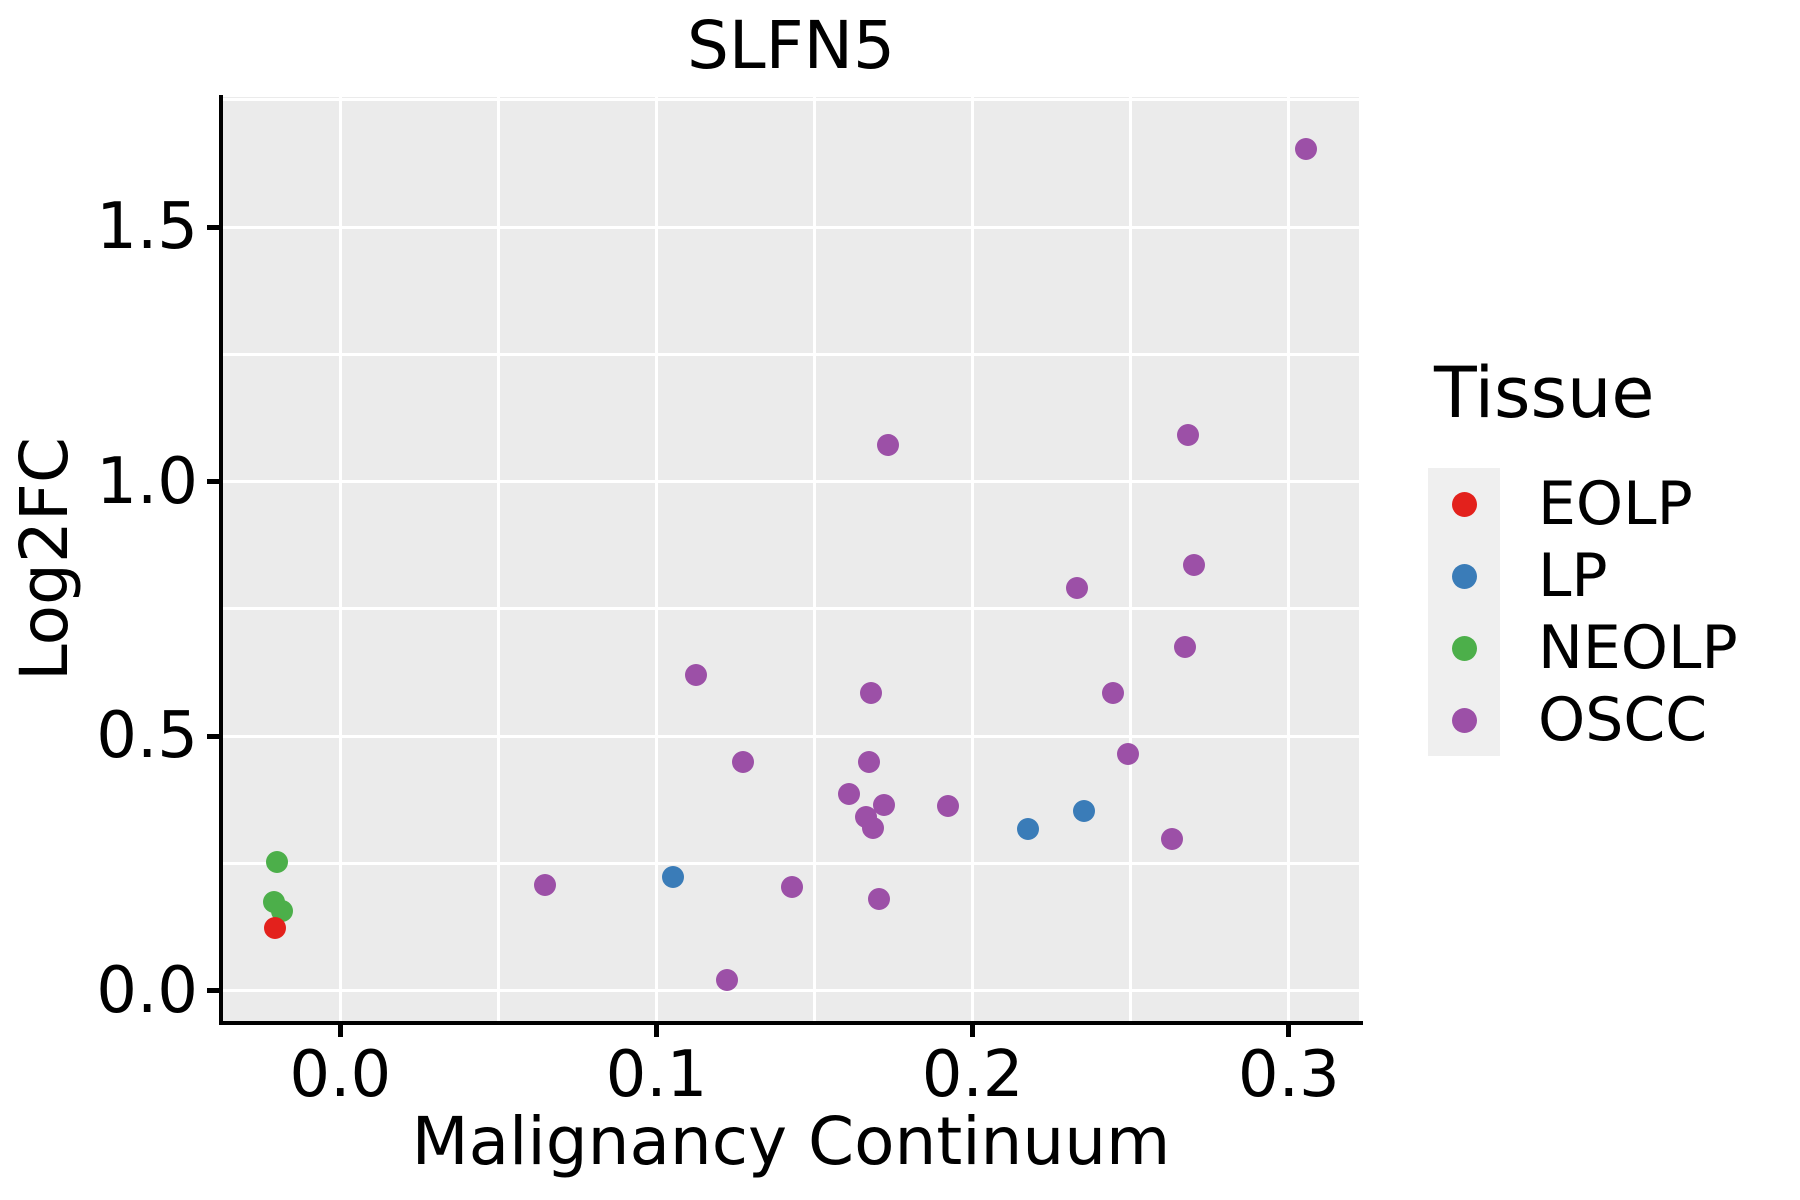  I want to click on legend-item-label: OSCC, so click(1623, 720).